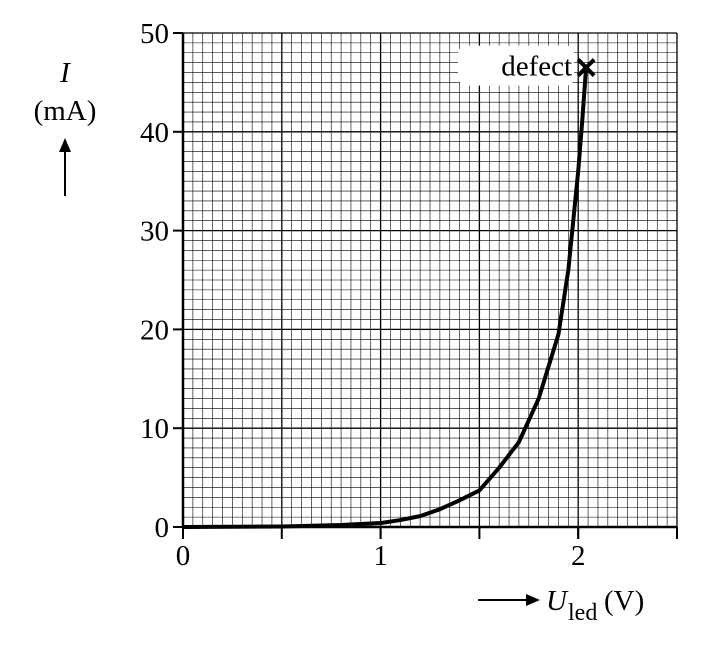 This screenshot has width=703, height=655. I want to click on defect-marker, so click(586, 67).